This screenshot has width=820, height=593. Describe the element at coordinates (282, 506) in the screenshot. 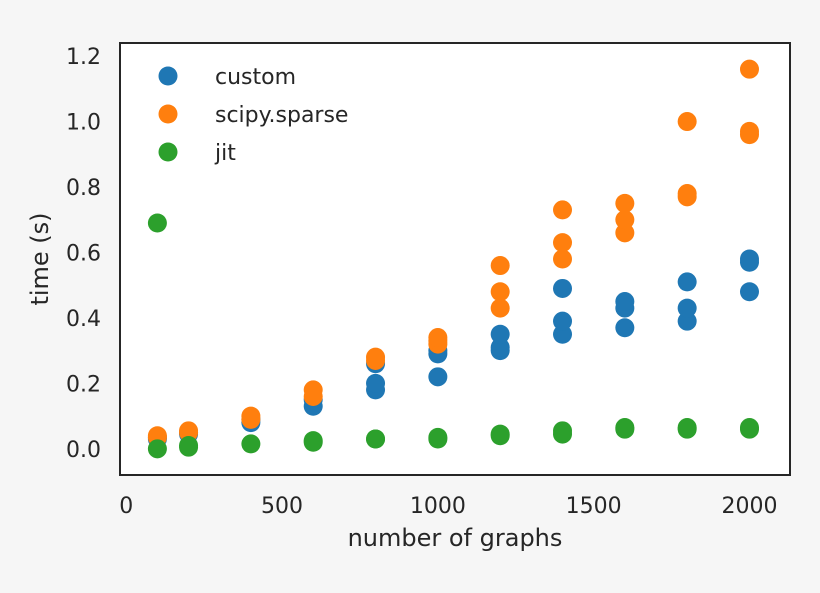

I see `x-tick-label: 500` at that location.